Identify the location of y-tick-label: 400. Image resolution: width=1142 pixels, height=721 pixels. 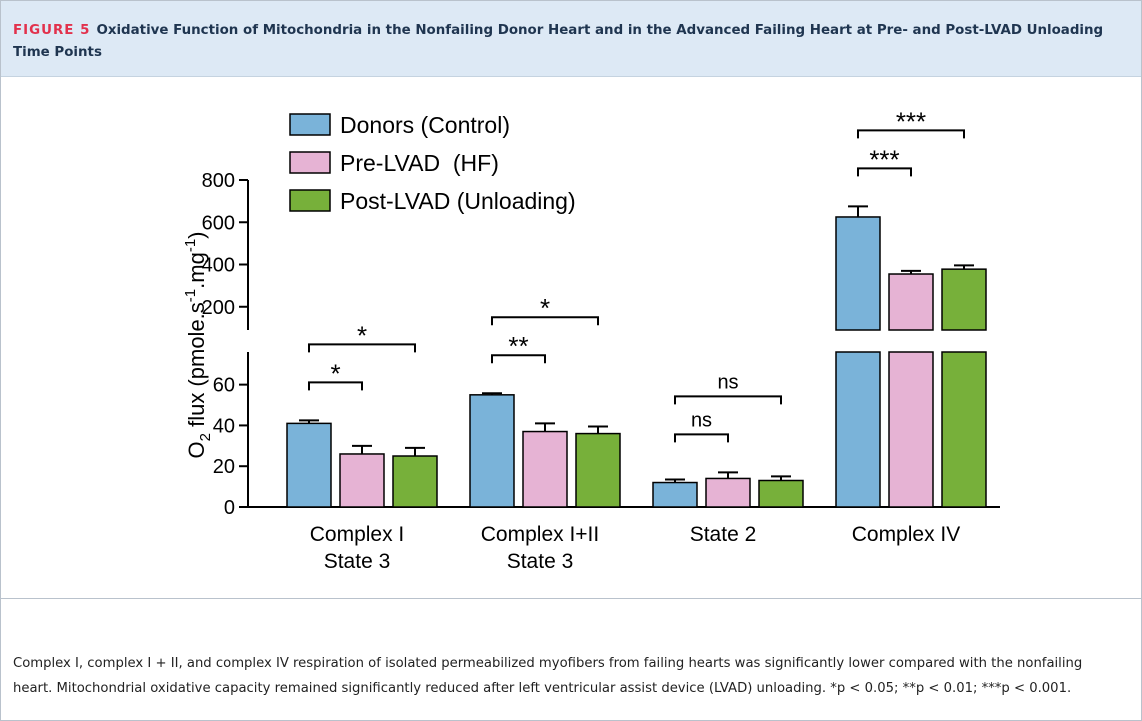
(218, 266).